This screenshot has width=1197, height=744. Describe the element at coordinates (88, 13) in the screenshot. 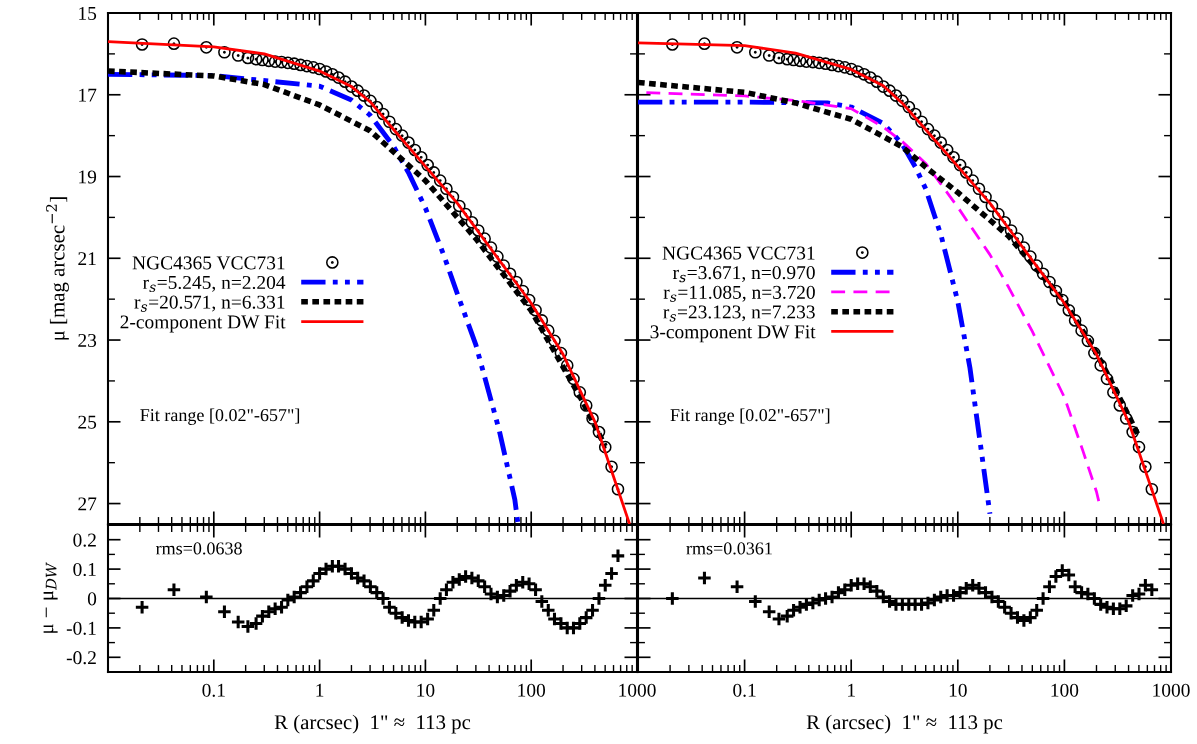

I see `y-tick-label: 15` at that location.